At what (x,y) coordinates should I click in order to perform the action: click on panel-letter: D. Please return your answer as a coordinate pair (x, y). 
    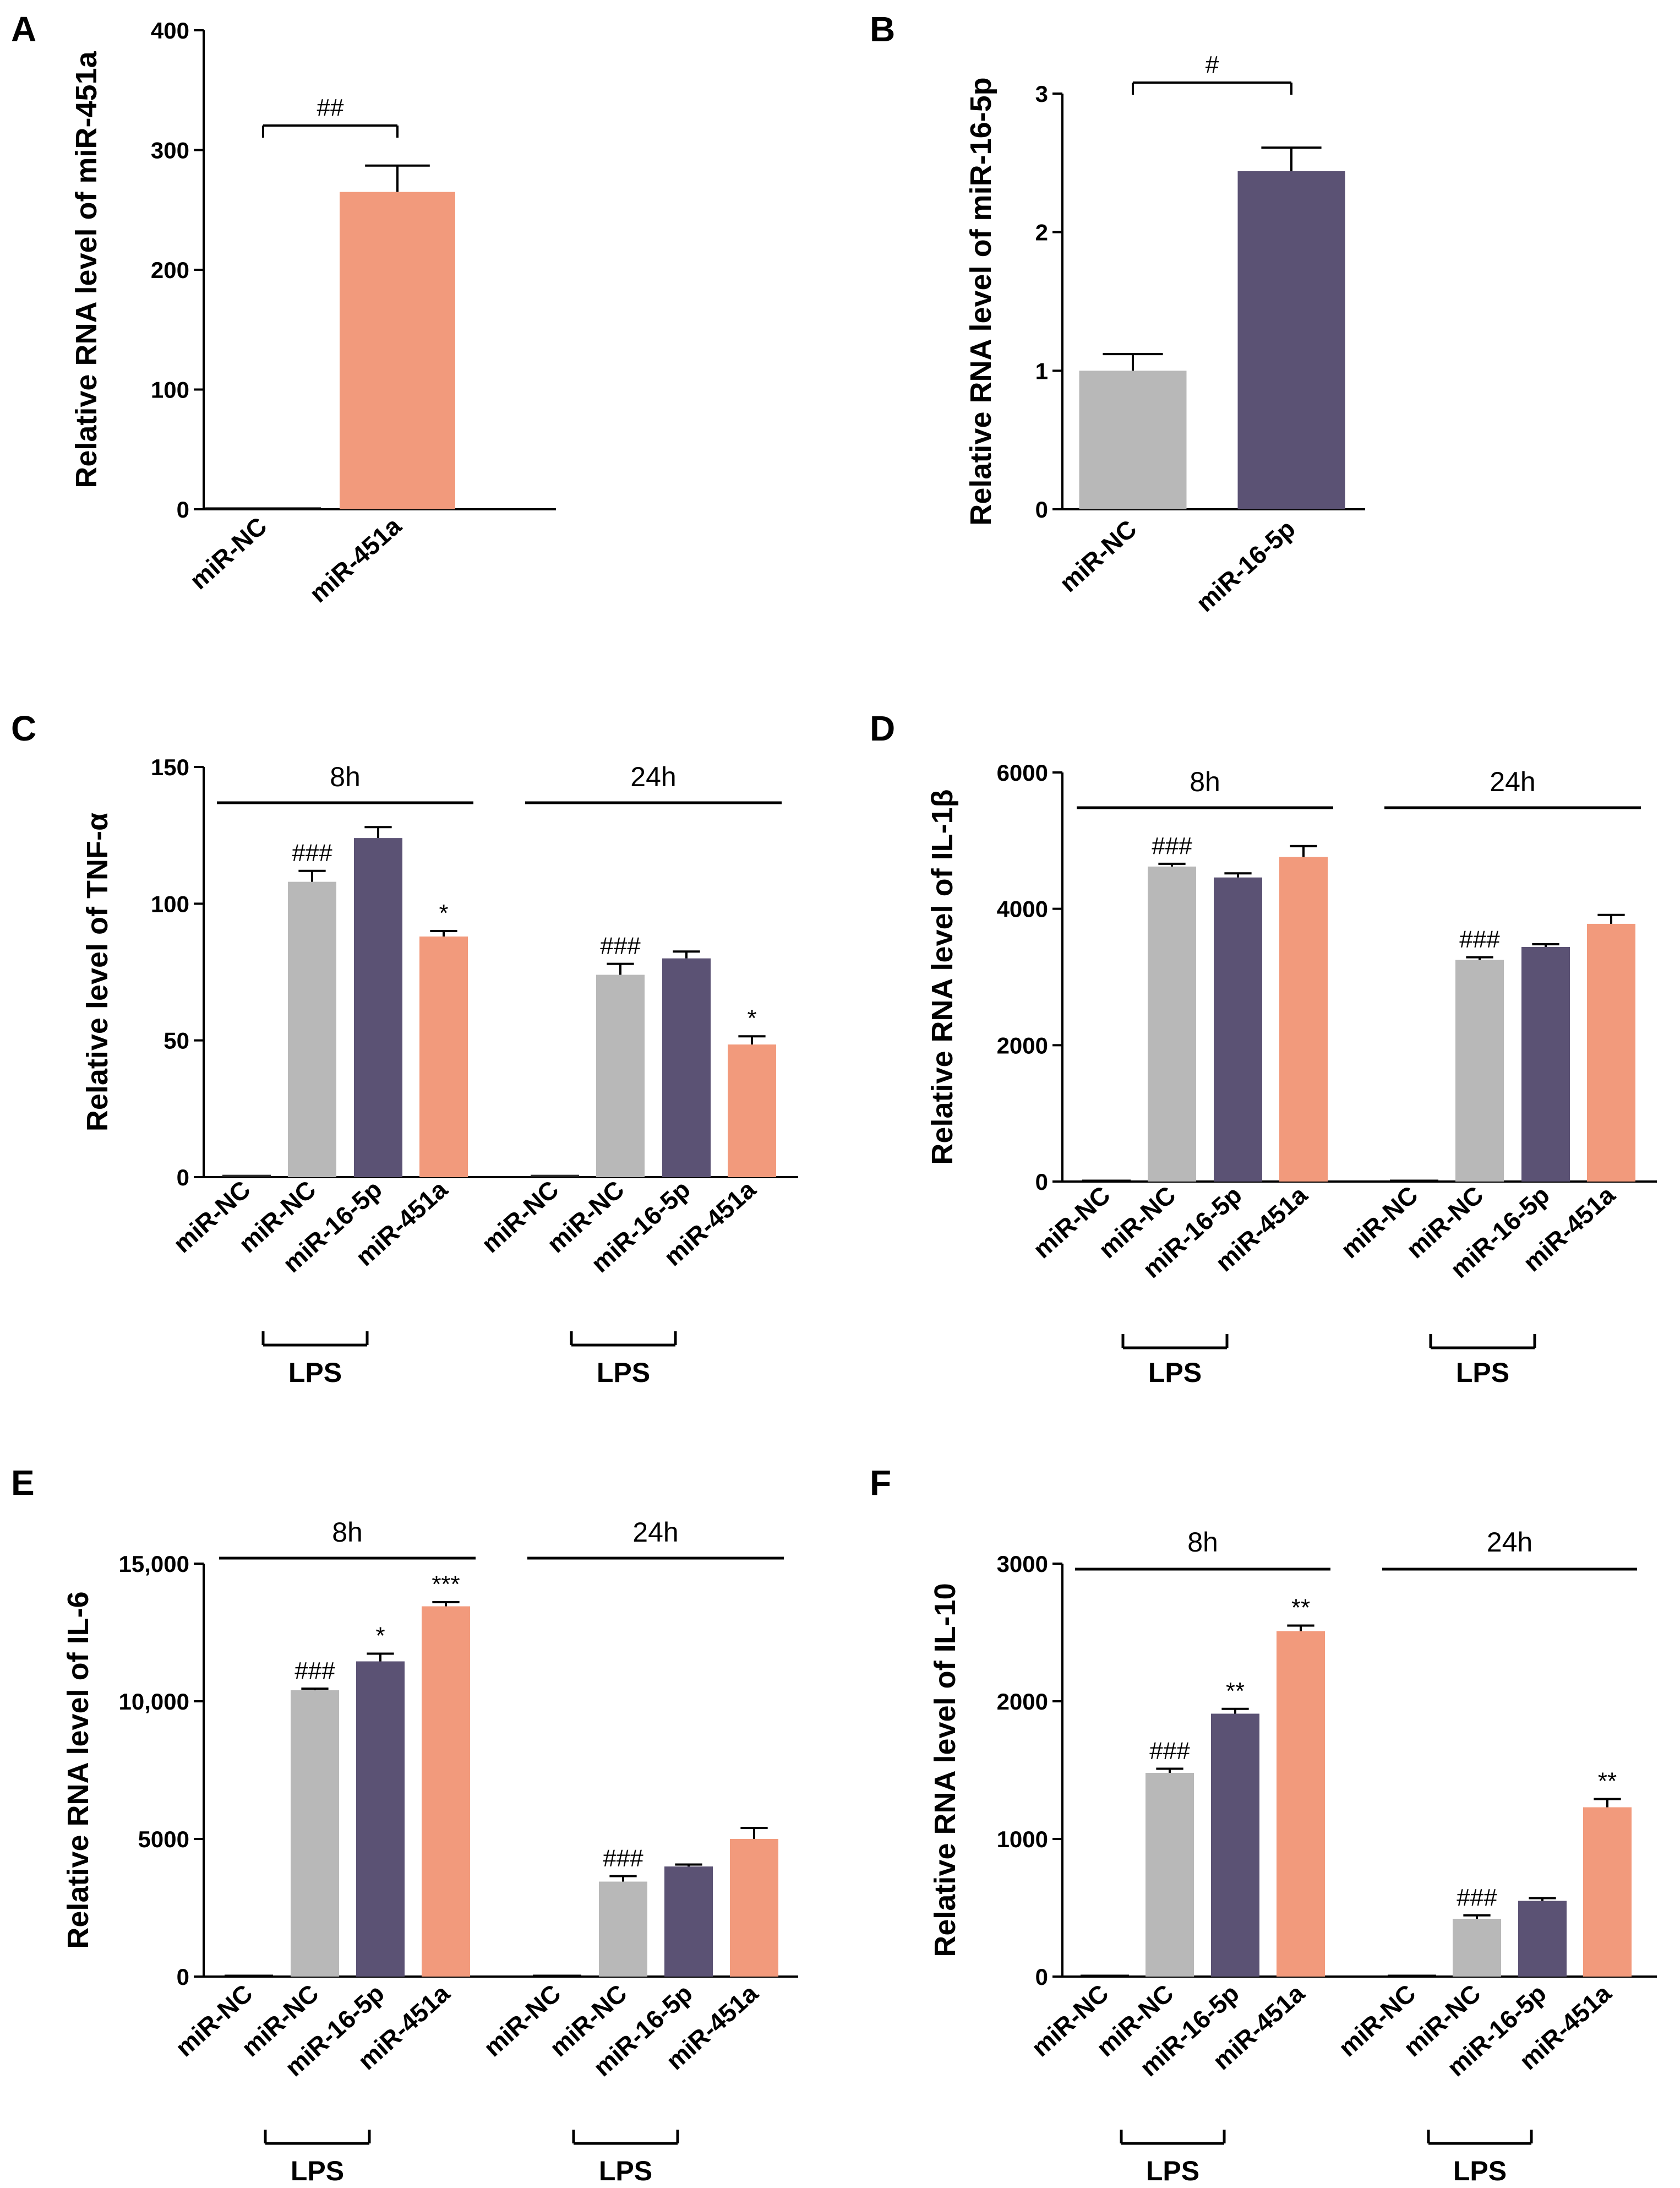
    Looking at the image, I should click on (882, 728).